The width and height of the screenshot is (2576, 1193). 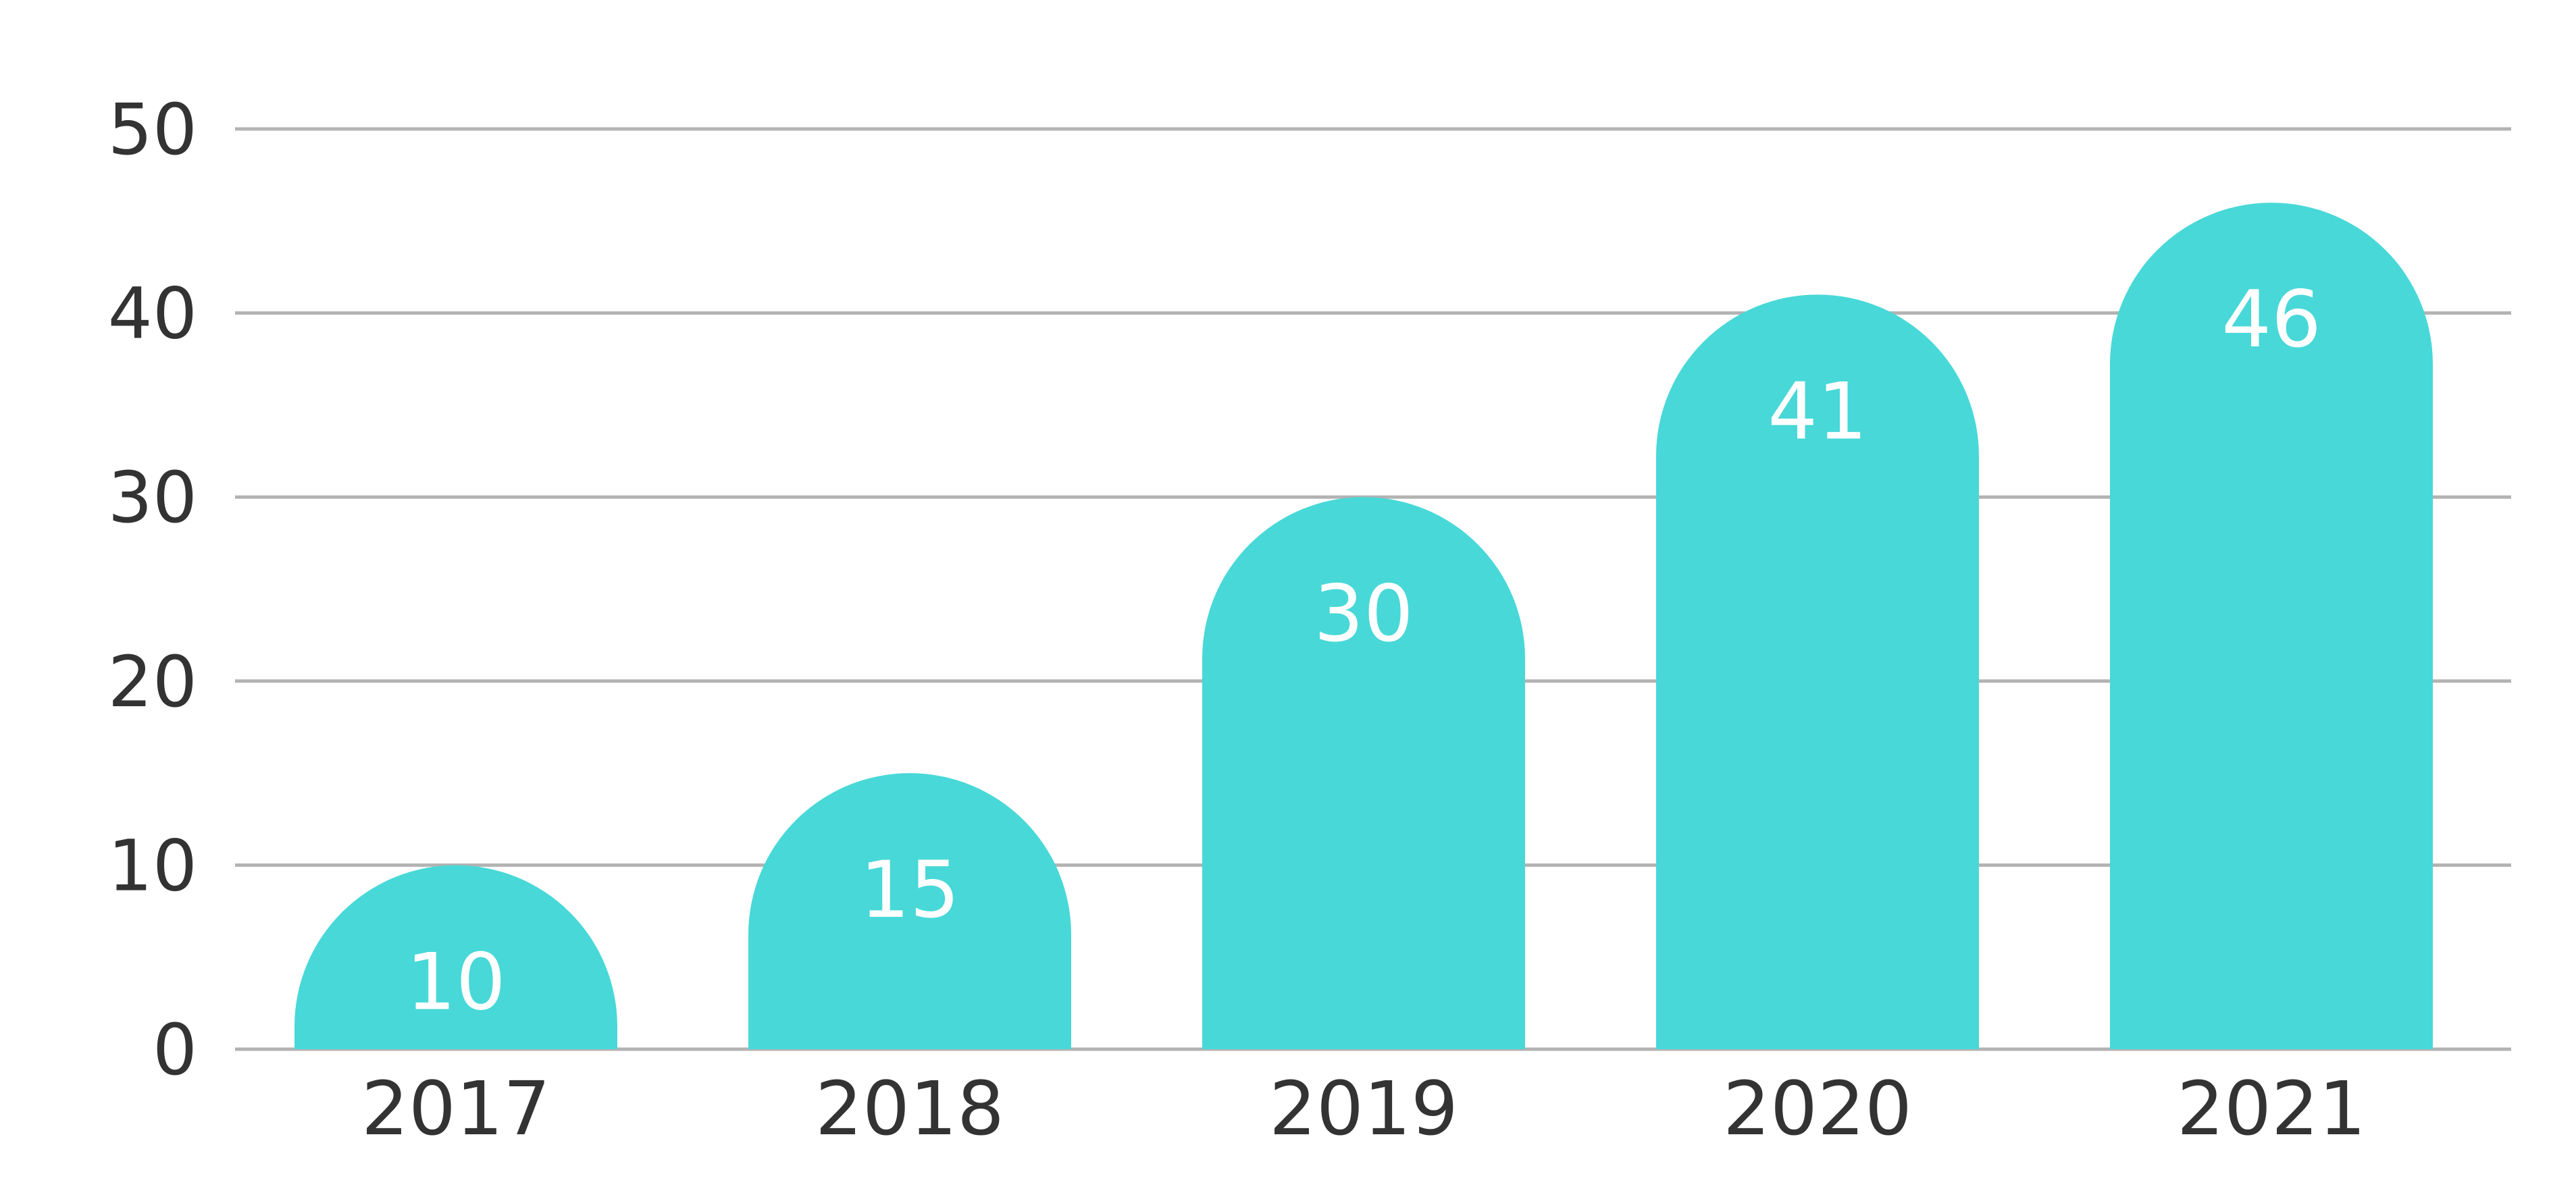 I want to click on data-label-2020: 41, so click(x=1817, y=412).